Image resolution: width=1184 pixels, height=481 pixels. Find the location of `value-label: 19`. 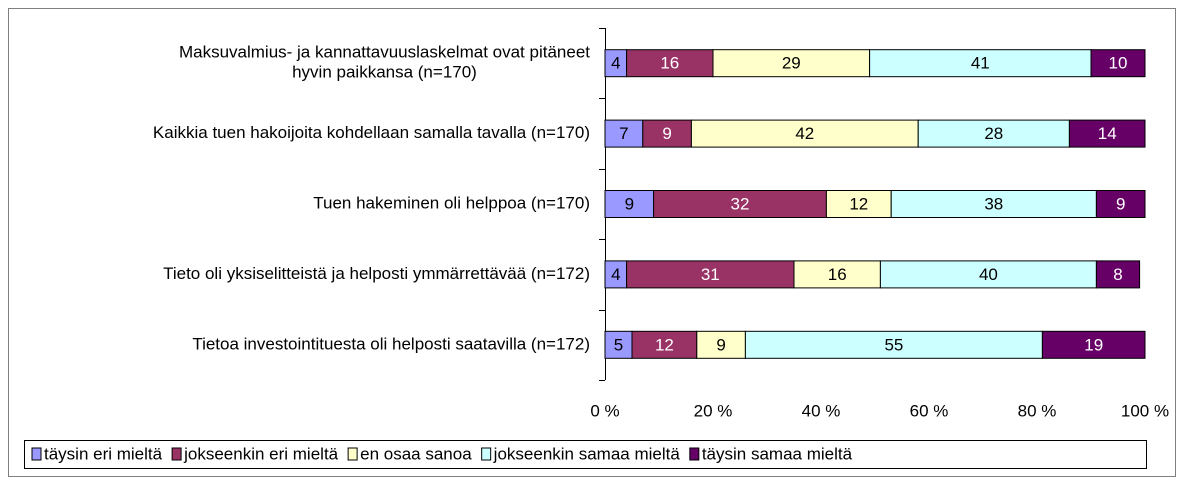

value-label: 19 is located at coordinates (1093, 344).